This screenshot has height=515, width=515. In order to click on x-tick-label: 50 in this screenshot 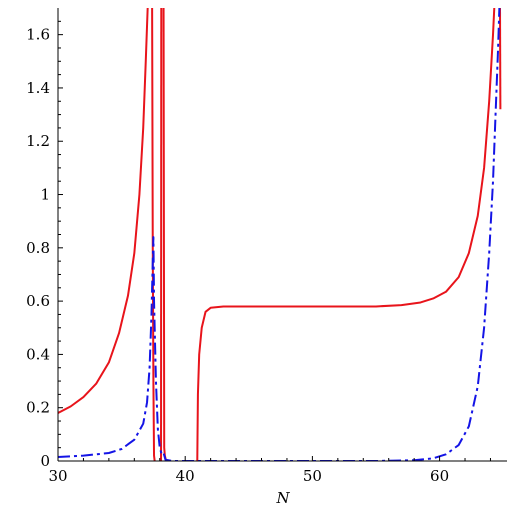, I will do `click(312, 476)`.